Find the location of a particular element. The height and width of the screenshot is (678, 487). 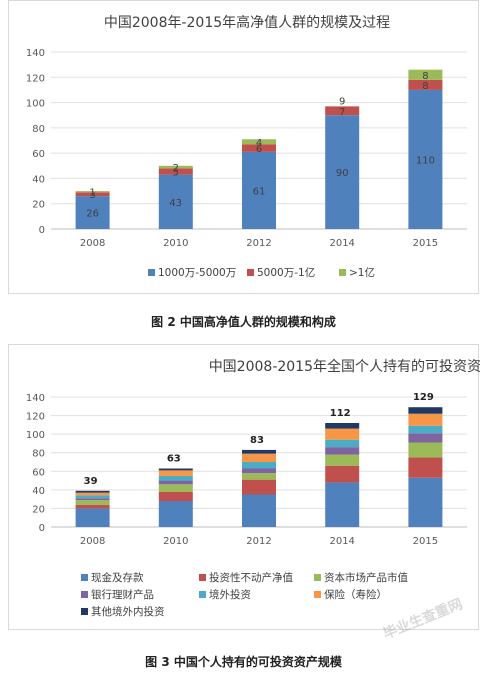

data-label: 110 is located at coordinates (425, 160).